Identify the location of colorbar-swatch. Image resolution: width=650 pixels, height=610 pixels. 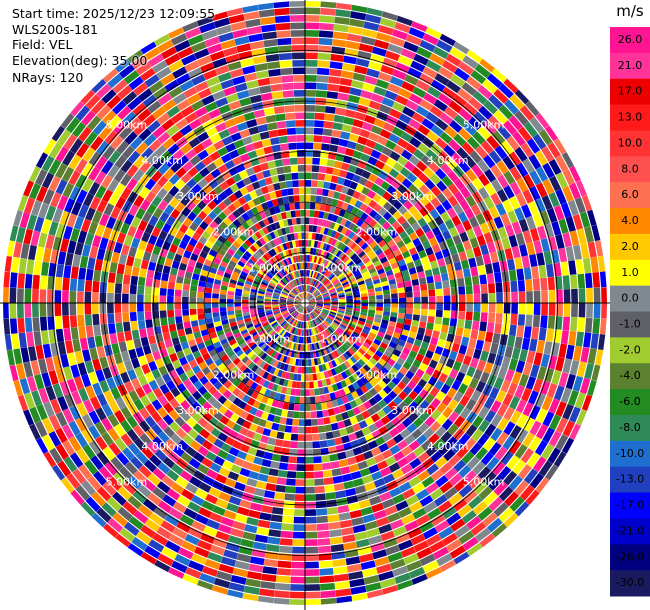
(630, 350).